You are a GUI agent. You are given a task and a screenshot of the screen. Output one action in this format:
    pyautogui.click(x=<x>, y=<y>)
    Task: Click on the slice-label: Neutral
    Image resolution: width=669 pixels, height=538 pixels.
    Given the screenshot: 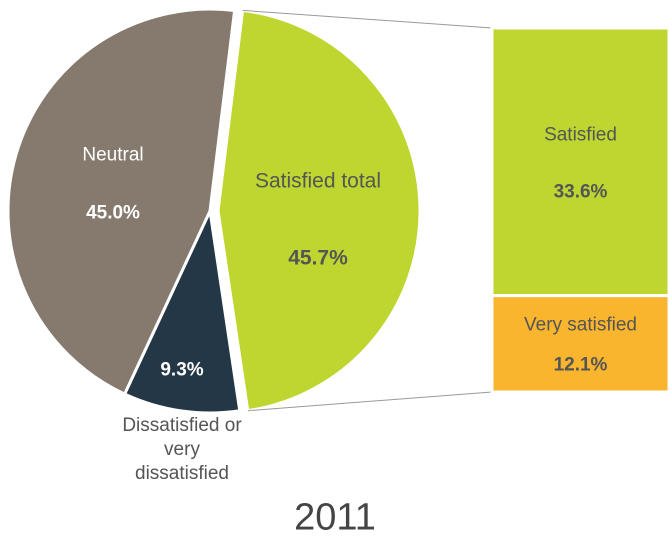 What is the action you would take?
    pyautogui.click(x=113, y=155)
    